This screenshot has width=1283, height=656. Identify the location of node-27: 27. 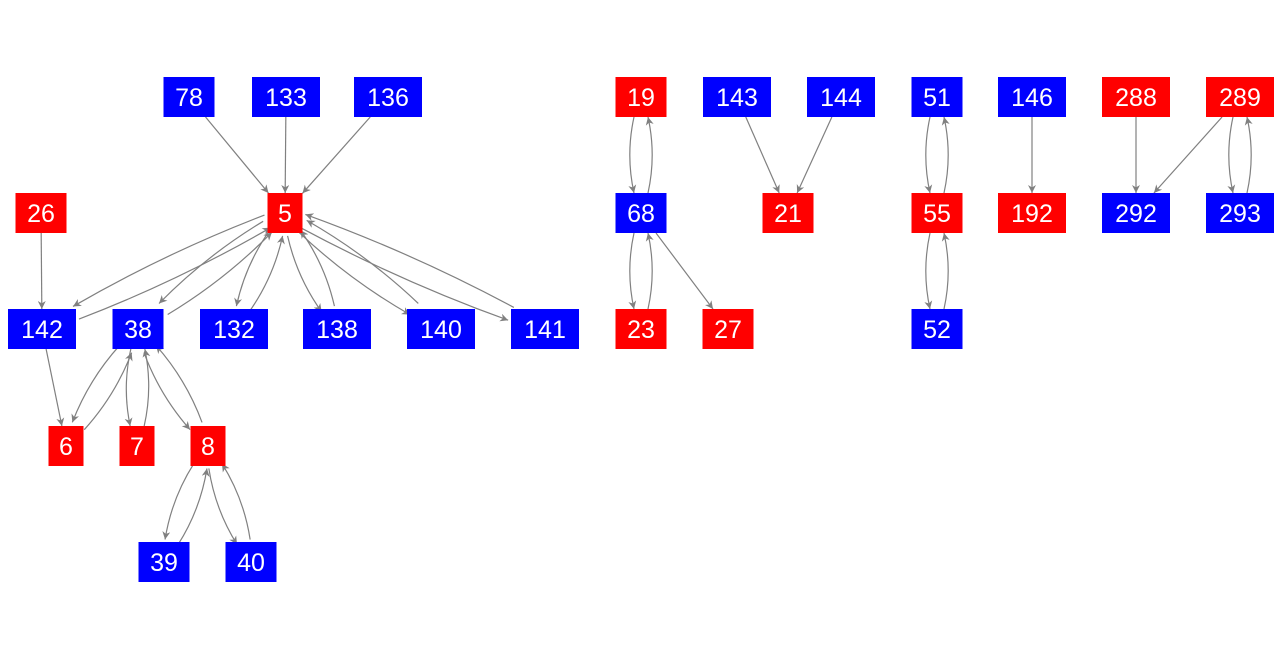
(728, 329).